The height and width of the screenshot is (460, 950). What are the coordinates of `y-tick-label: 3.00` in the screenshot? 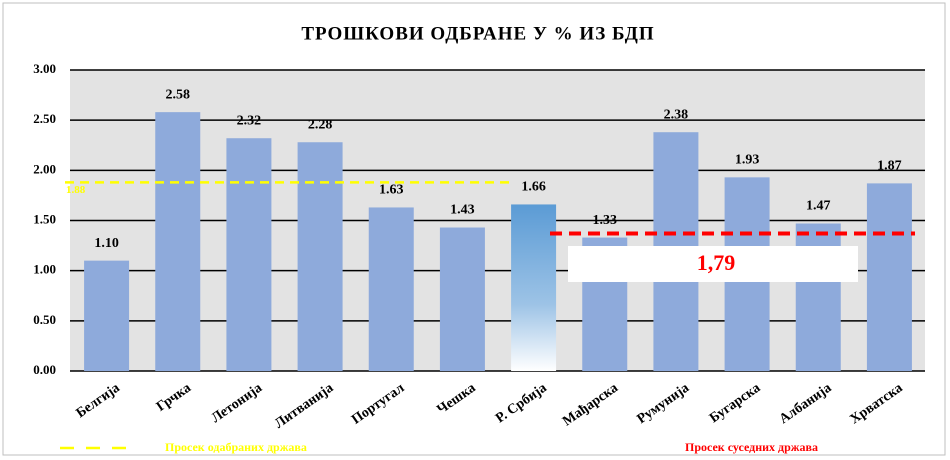 It's located at (44, 68).